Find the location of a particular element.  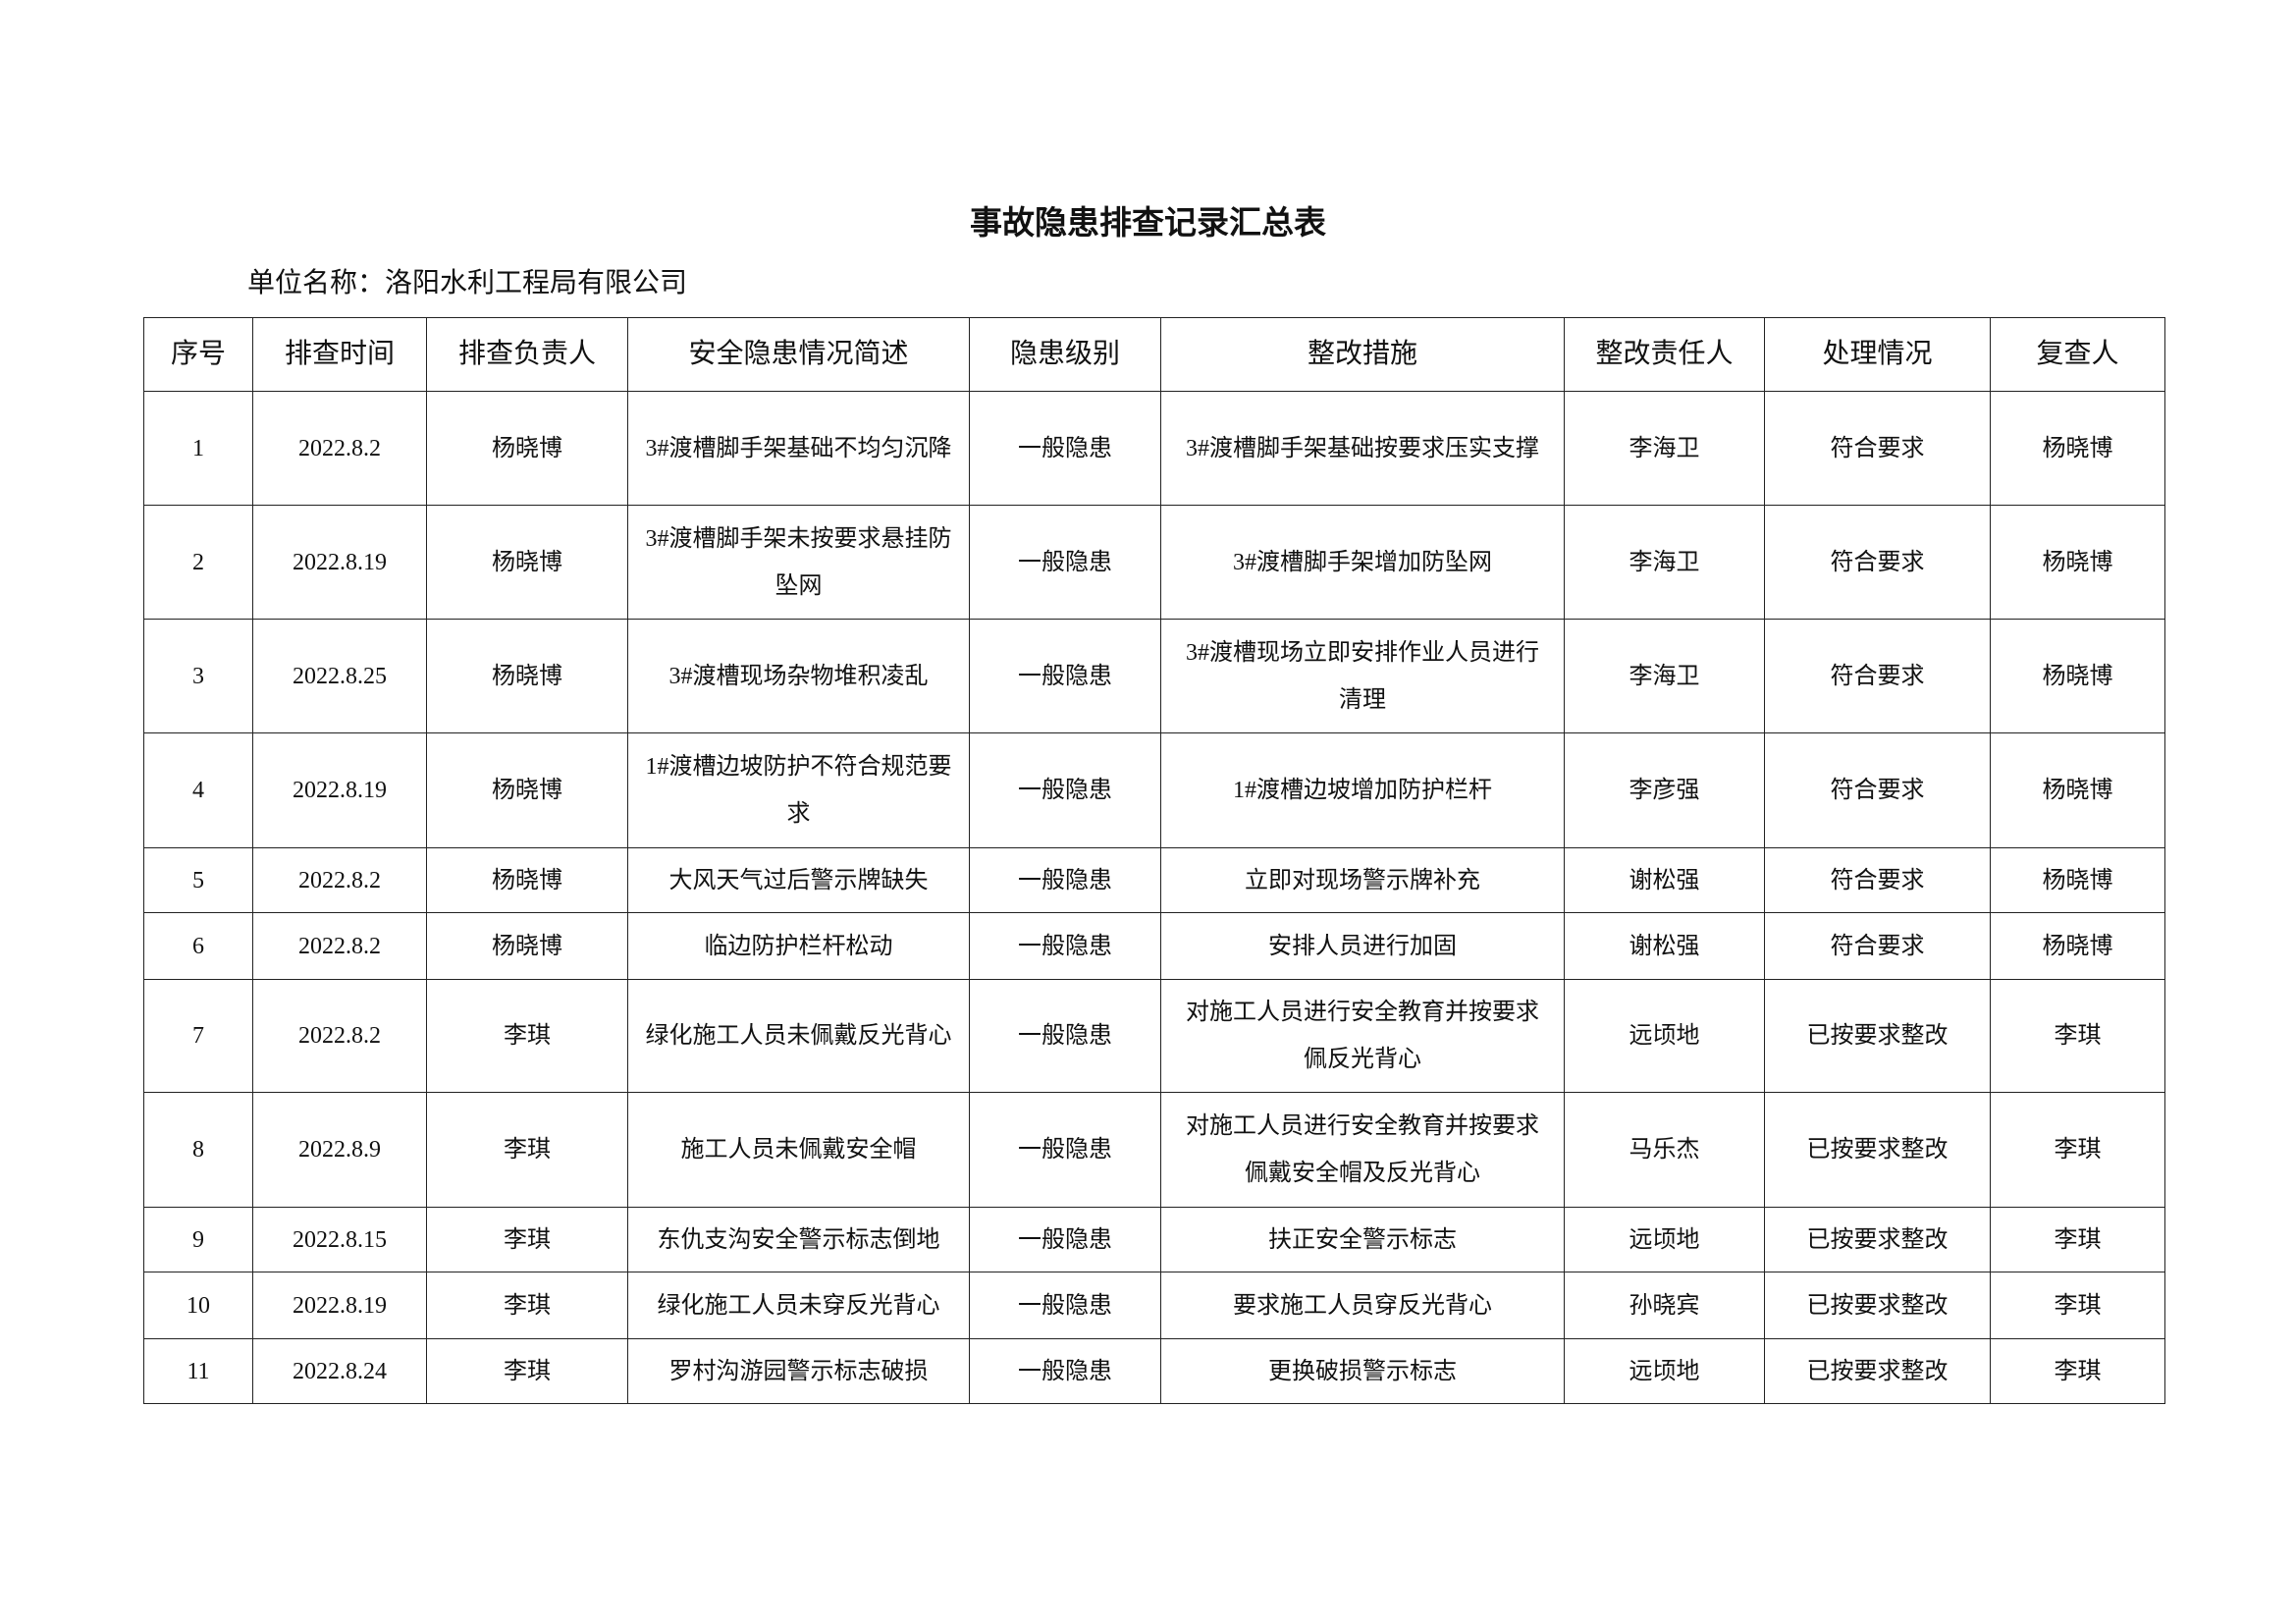

column-header: 整改责任人 is located at coordinates (1664, 354).